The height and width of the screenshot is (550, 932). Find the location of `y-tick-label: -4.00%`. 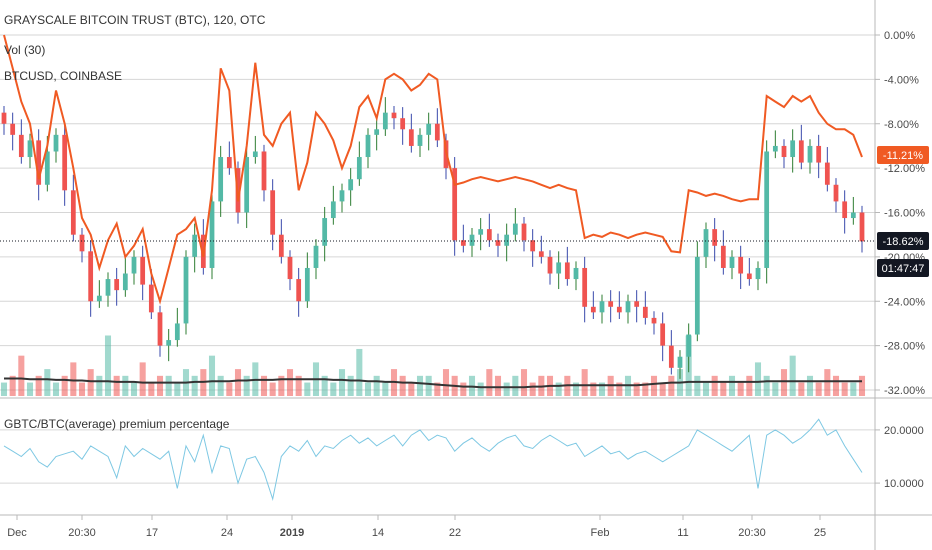

y-tick-label: -4.00% is located at coordinates (901, 80).